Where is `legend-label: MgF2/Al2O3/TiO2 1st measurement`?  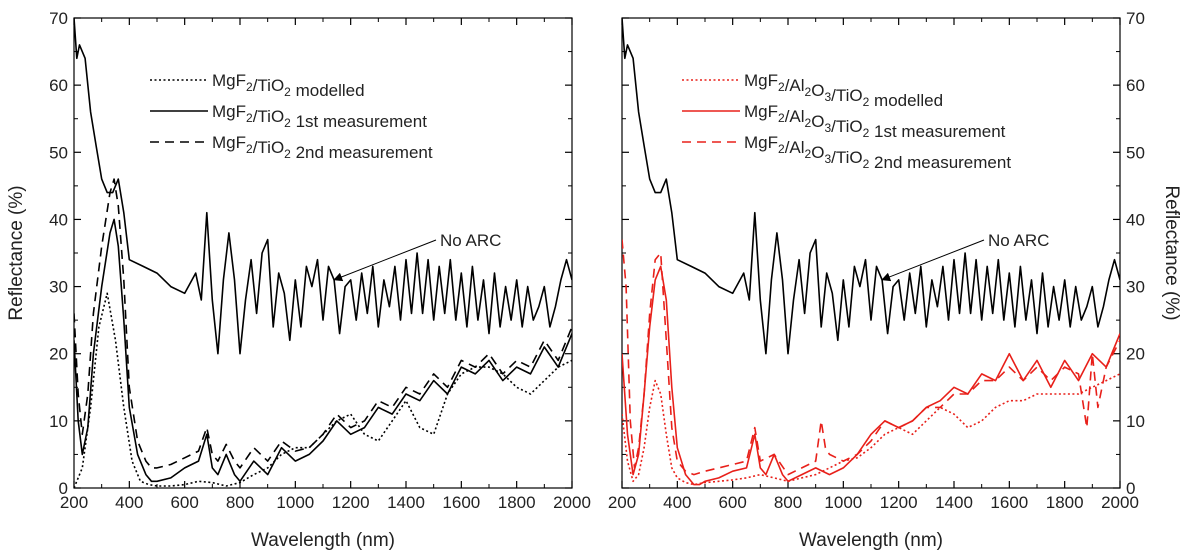 legend-label: MgF2/Al2O3/TiO2 1st measurement is located at coordinates (875, 121).